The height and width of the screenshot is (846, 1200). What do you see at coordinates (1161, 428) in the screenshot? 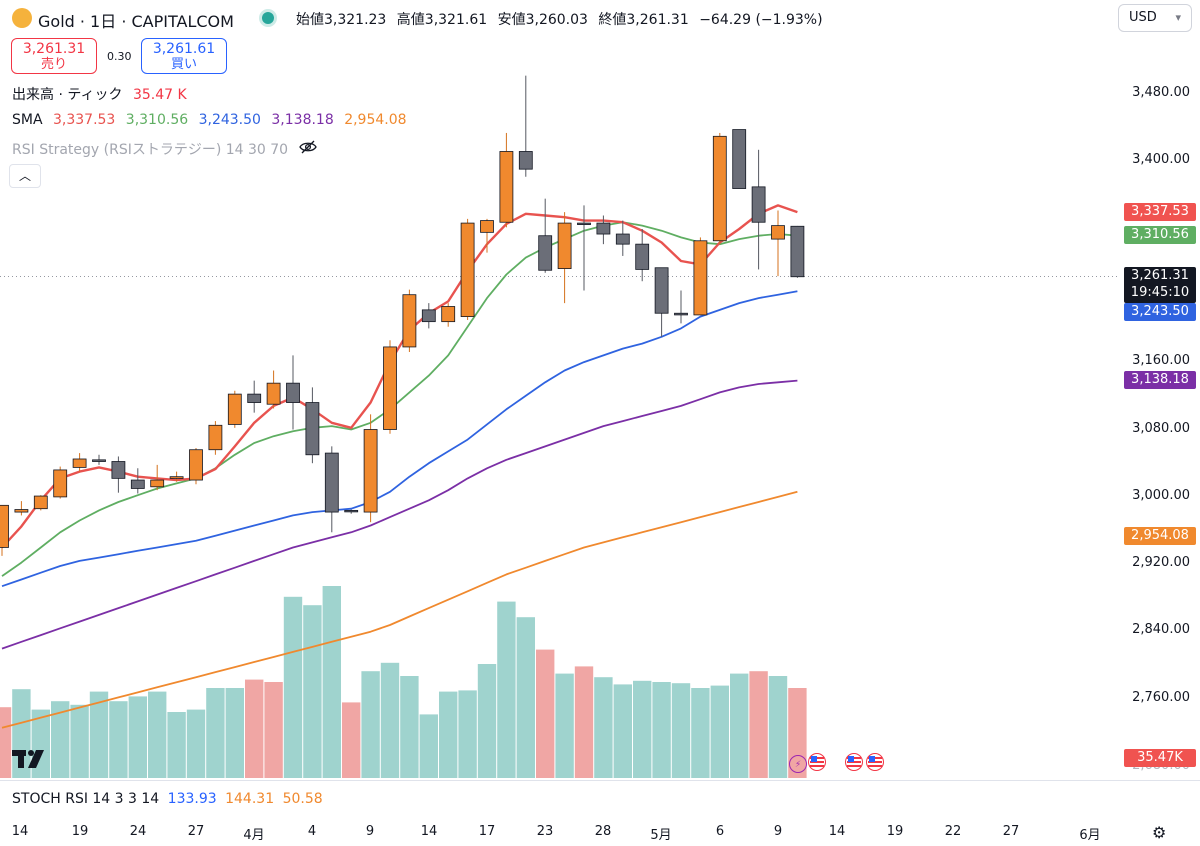
I see `price-tick: 3,080.00` at bounding box center [1161, 428].